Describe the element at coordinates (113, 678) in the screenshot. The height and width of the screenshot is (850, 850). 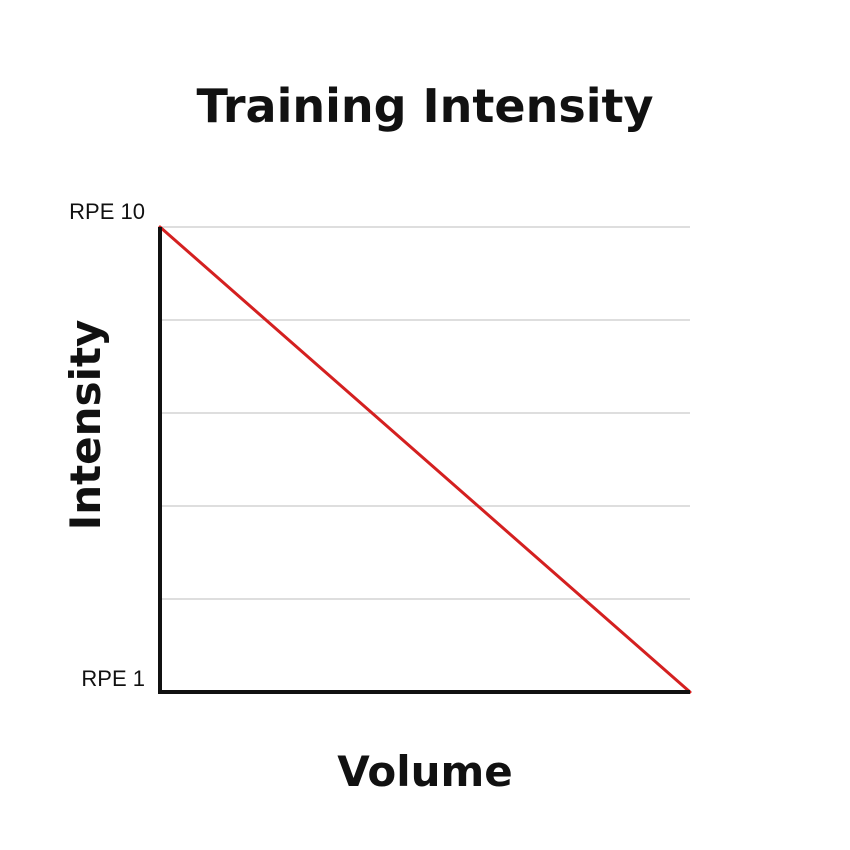
I see `y-tick-label: RPE 1` at that location.